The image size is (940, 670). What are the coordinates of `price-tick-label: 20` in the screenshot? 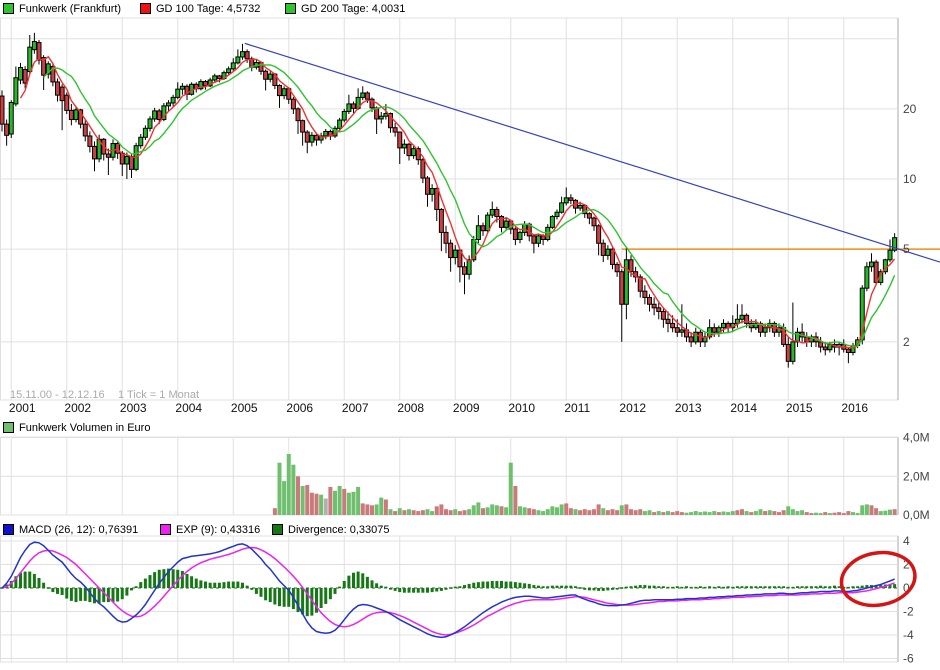 It's located at (910, 109).